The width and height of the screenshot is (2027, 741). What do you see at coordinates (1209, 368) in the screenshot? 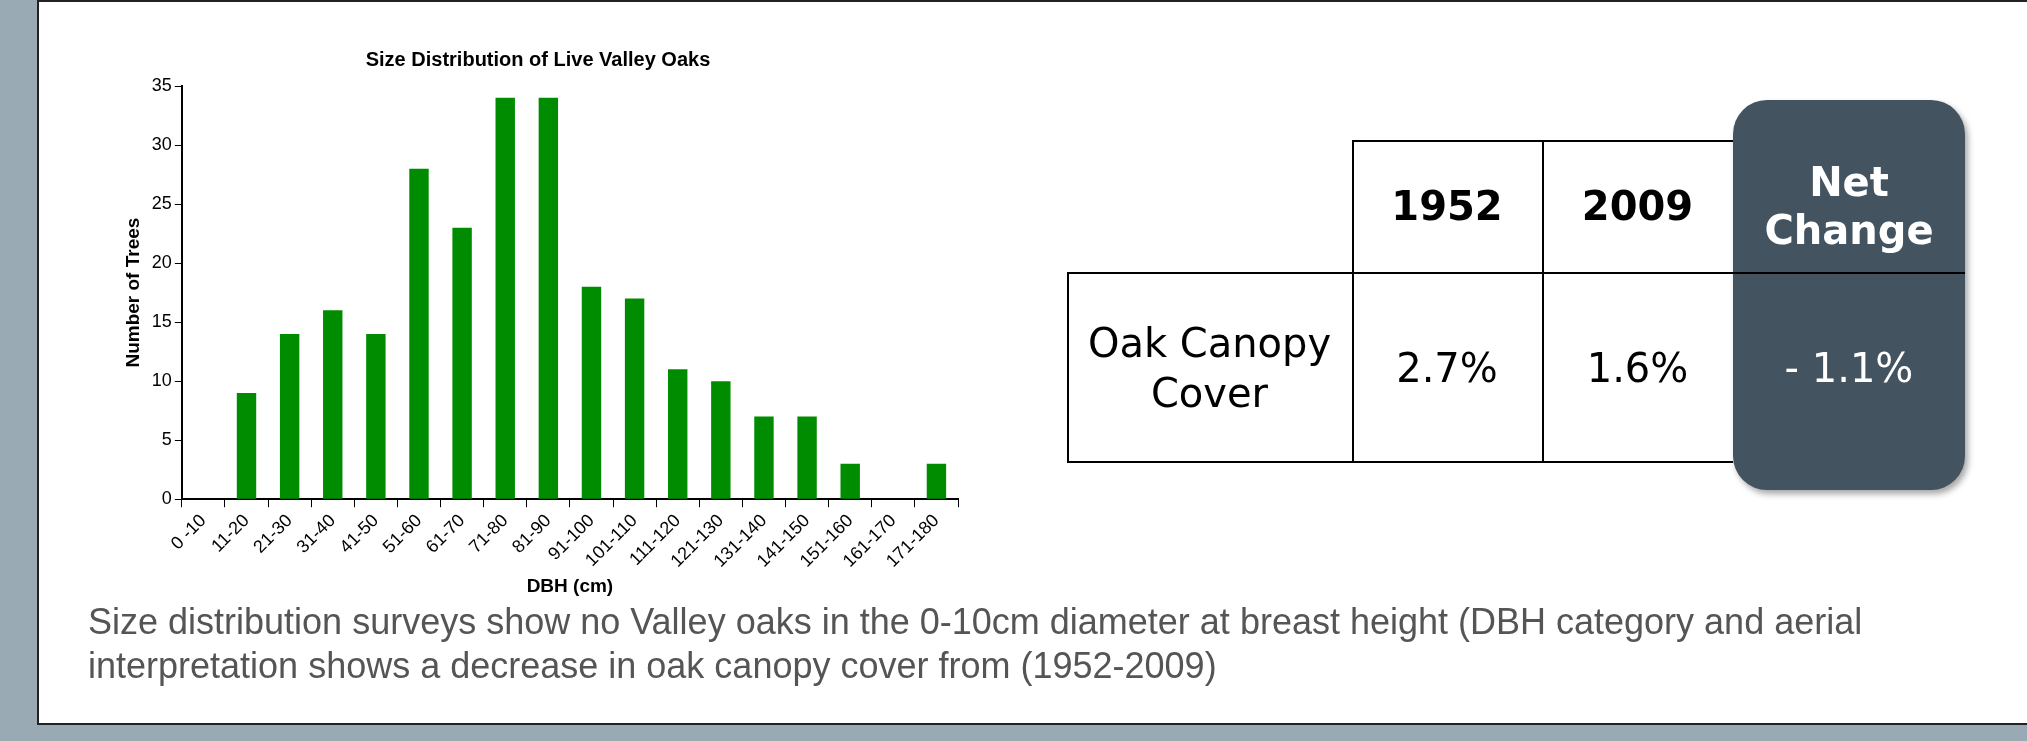
I see `text: Oak Canopy Cover` at bounding box center [1209, 368].